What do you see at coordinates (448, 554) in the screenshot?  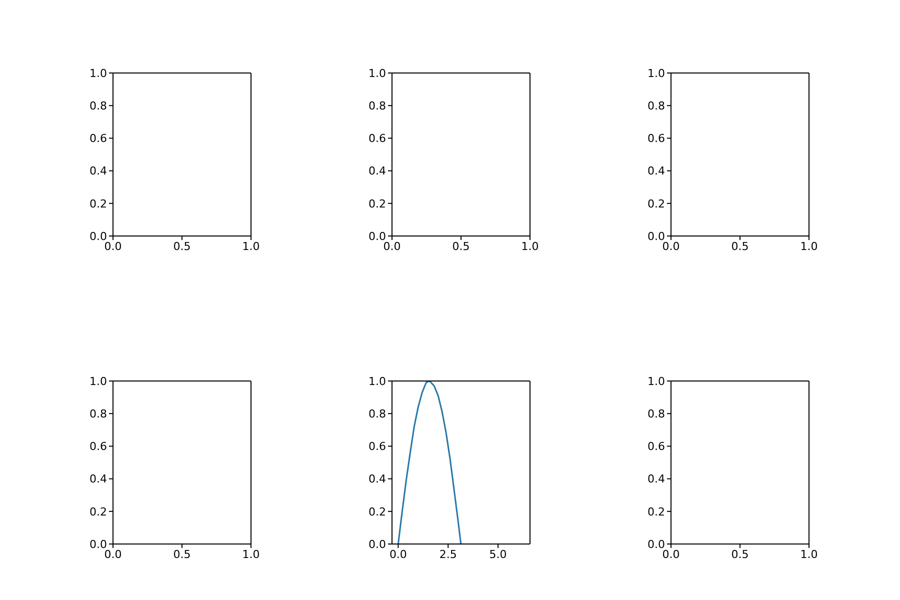 I see `x-tick-label: 2.5` at bounding box center [448, 554].